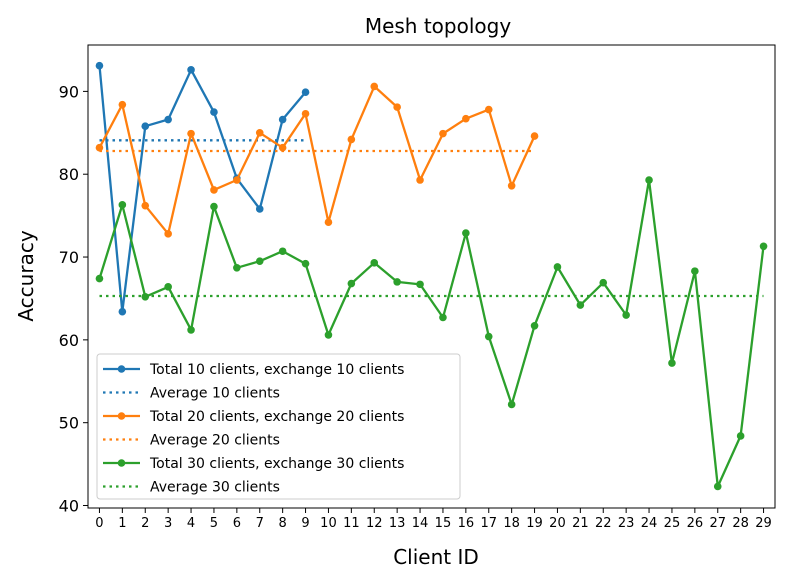 Image resolution: width=800 pixels, height=585 pixels. I want to click on x-tick-label: 18, so click(511, 523).